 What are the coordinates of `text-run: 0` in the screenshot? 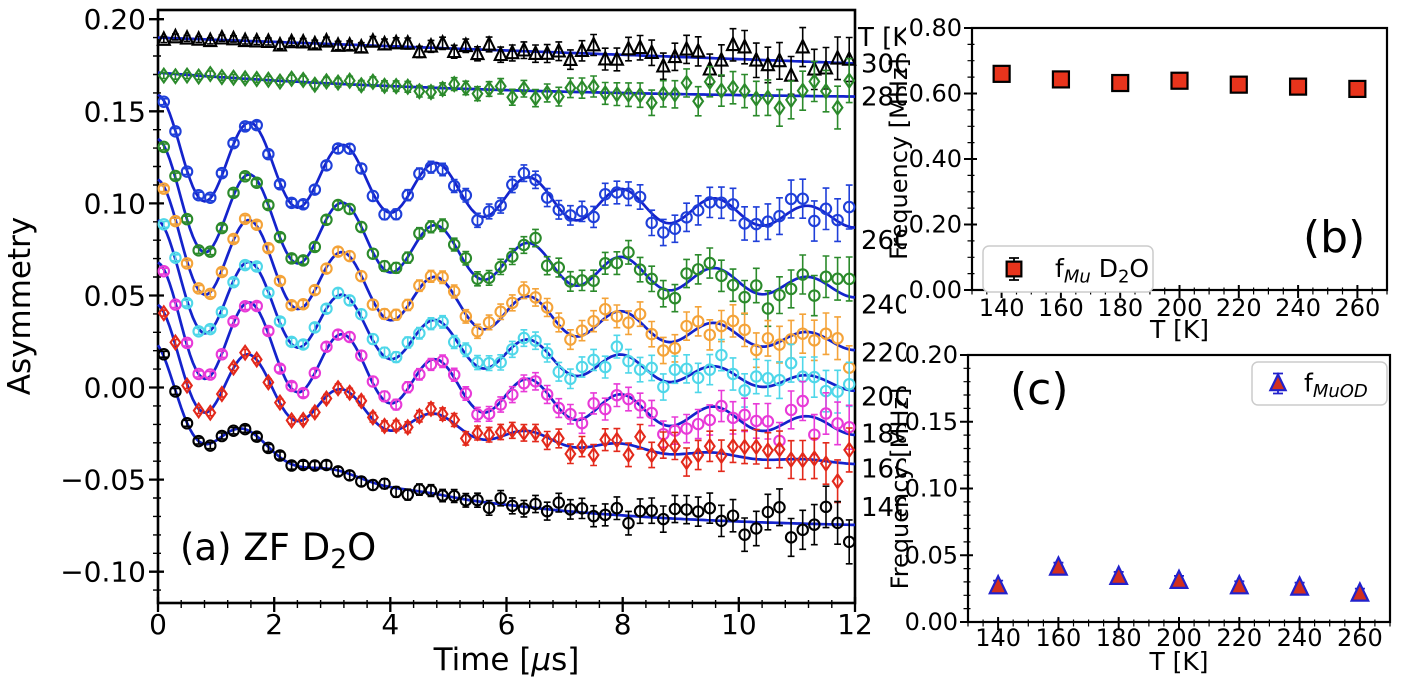 It's located at (158, 624).